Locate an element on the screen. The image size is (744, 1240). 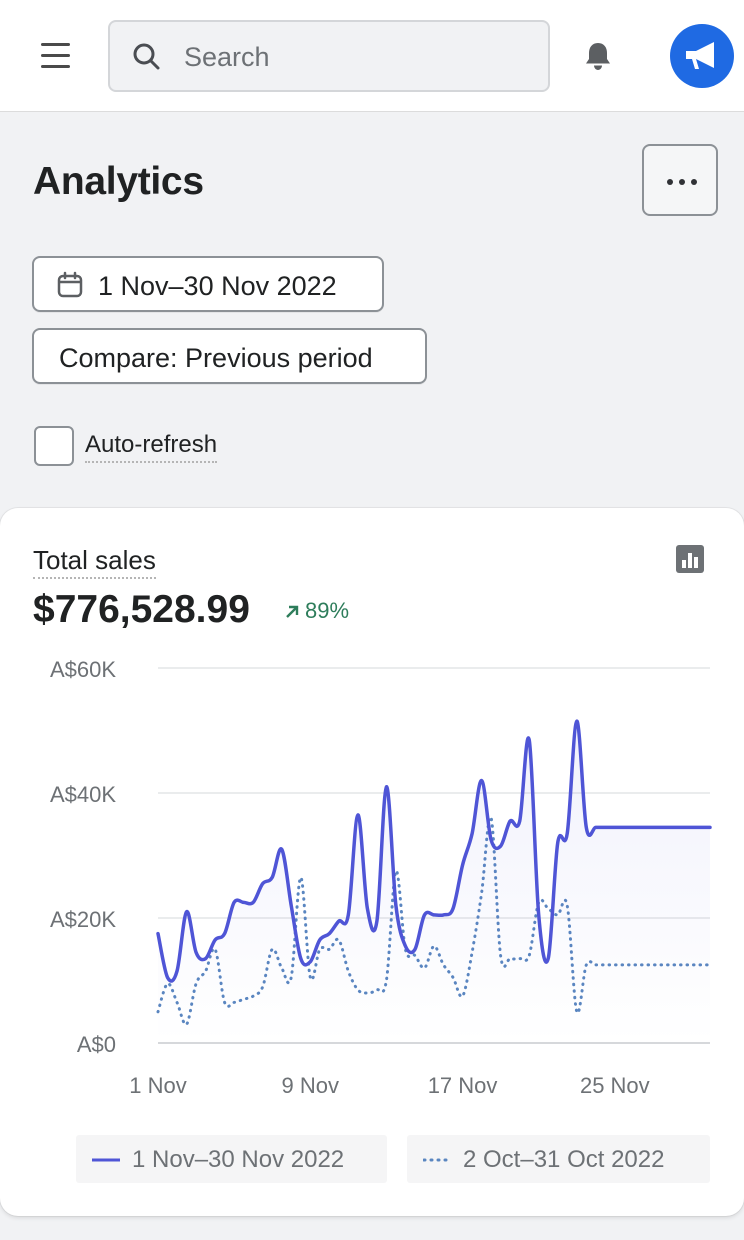
x-tick-label: 17 Nov is located at coordinates (463, 1085).